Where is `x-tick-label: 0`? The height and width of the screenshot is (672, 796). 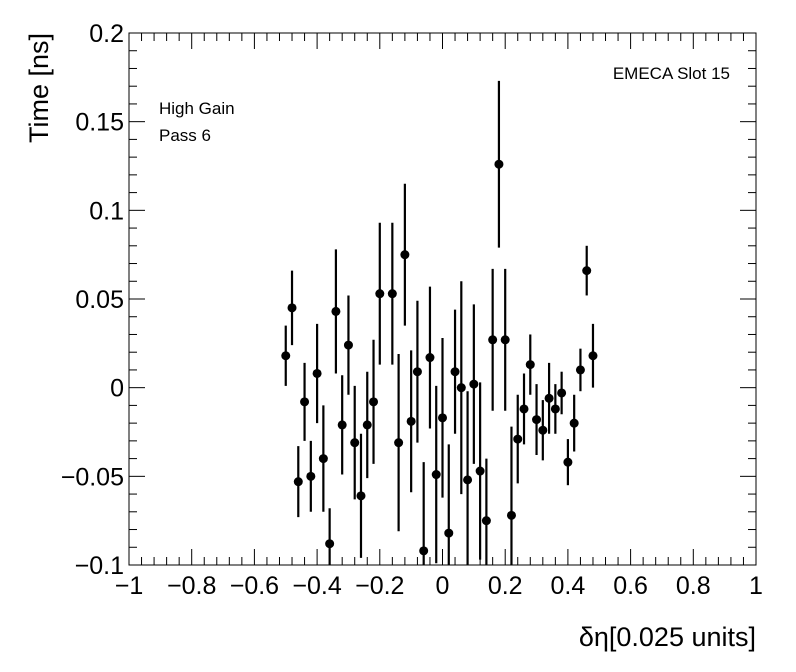 x-tick-label: 0 is located at coordinates (443, 586).